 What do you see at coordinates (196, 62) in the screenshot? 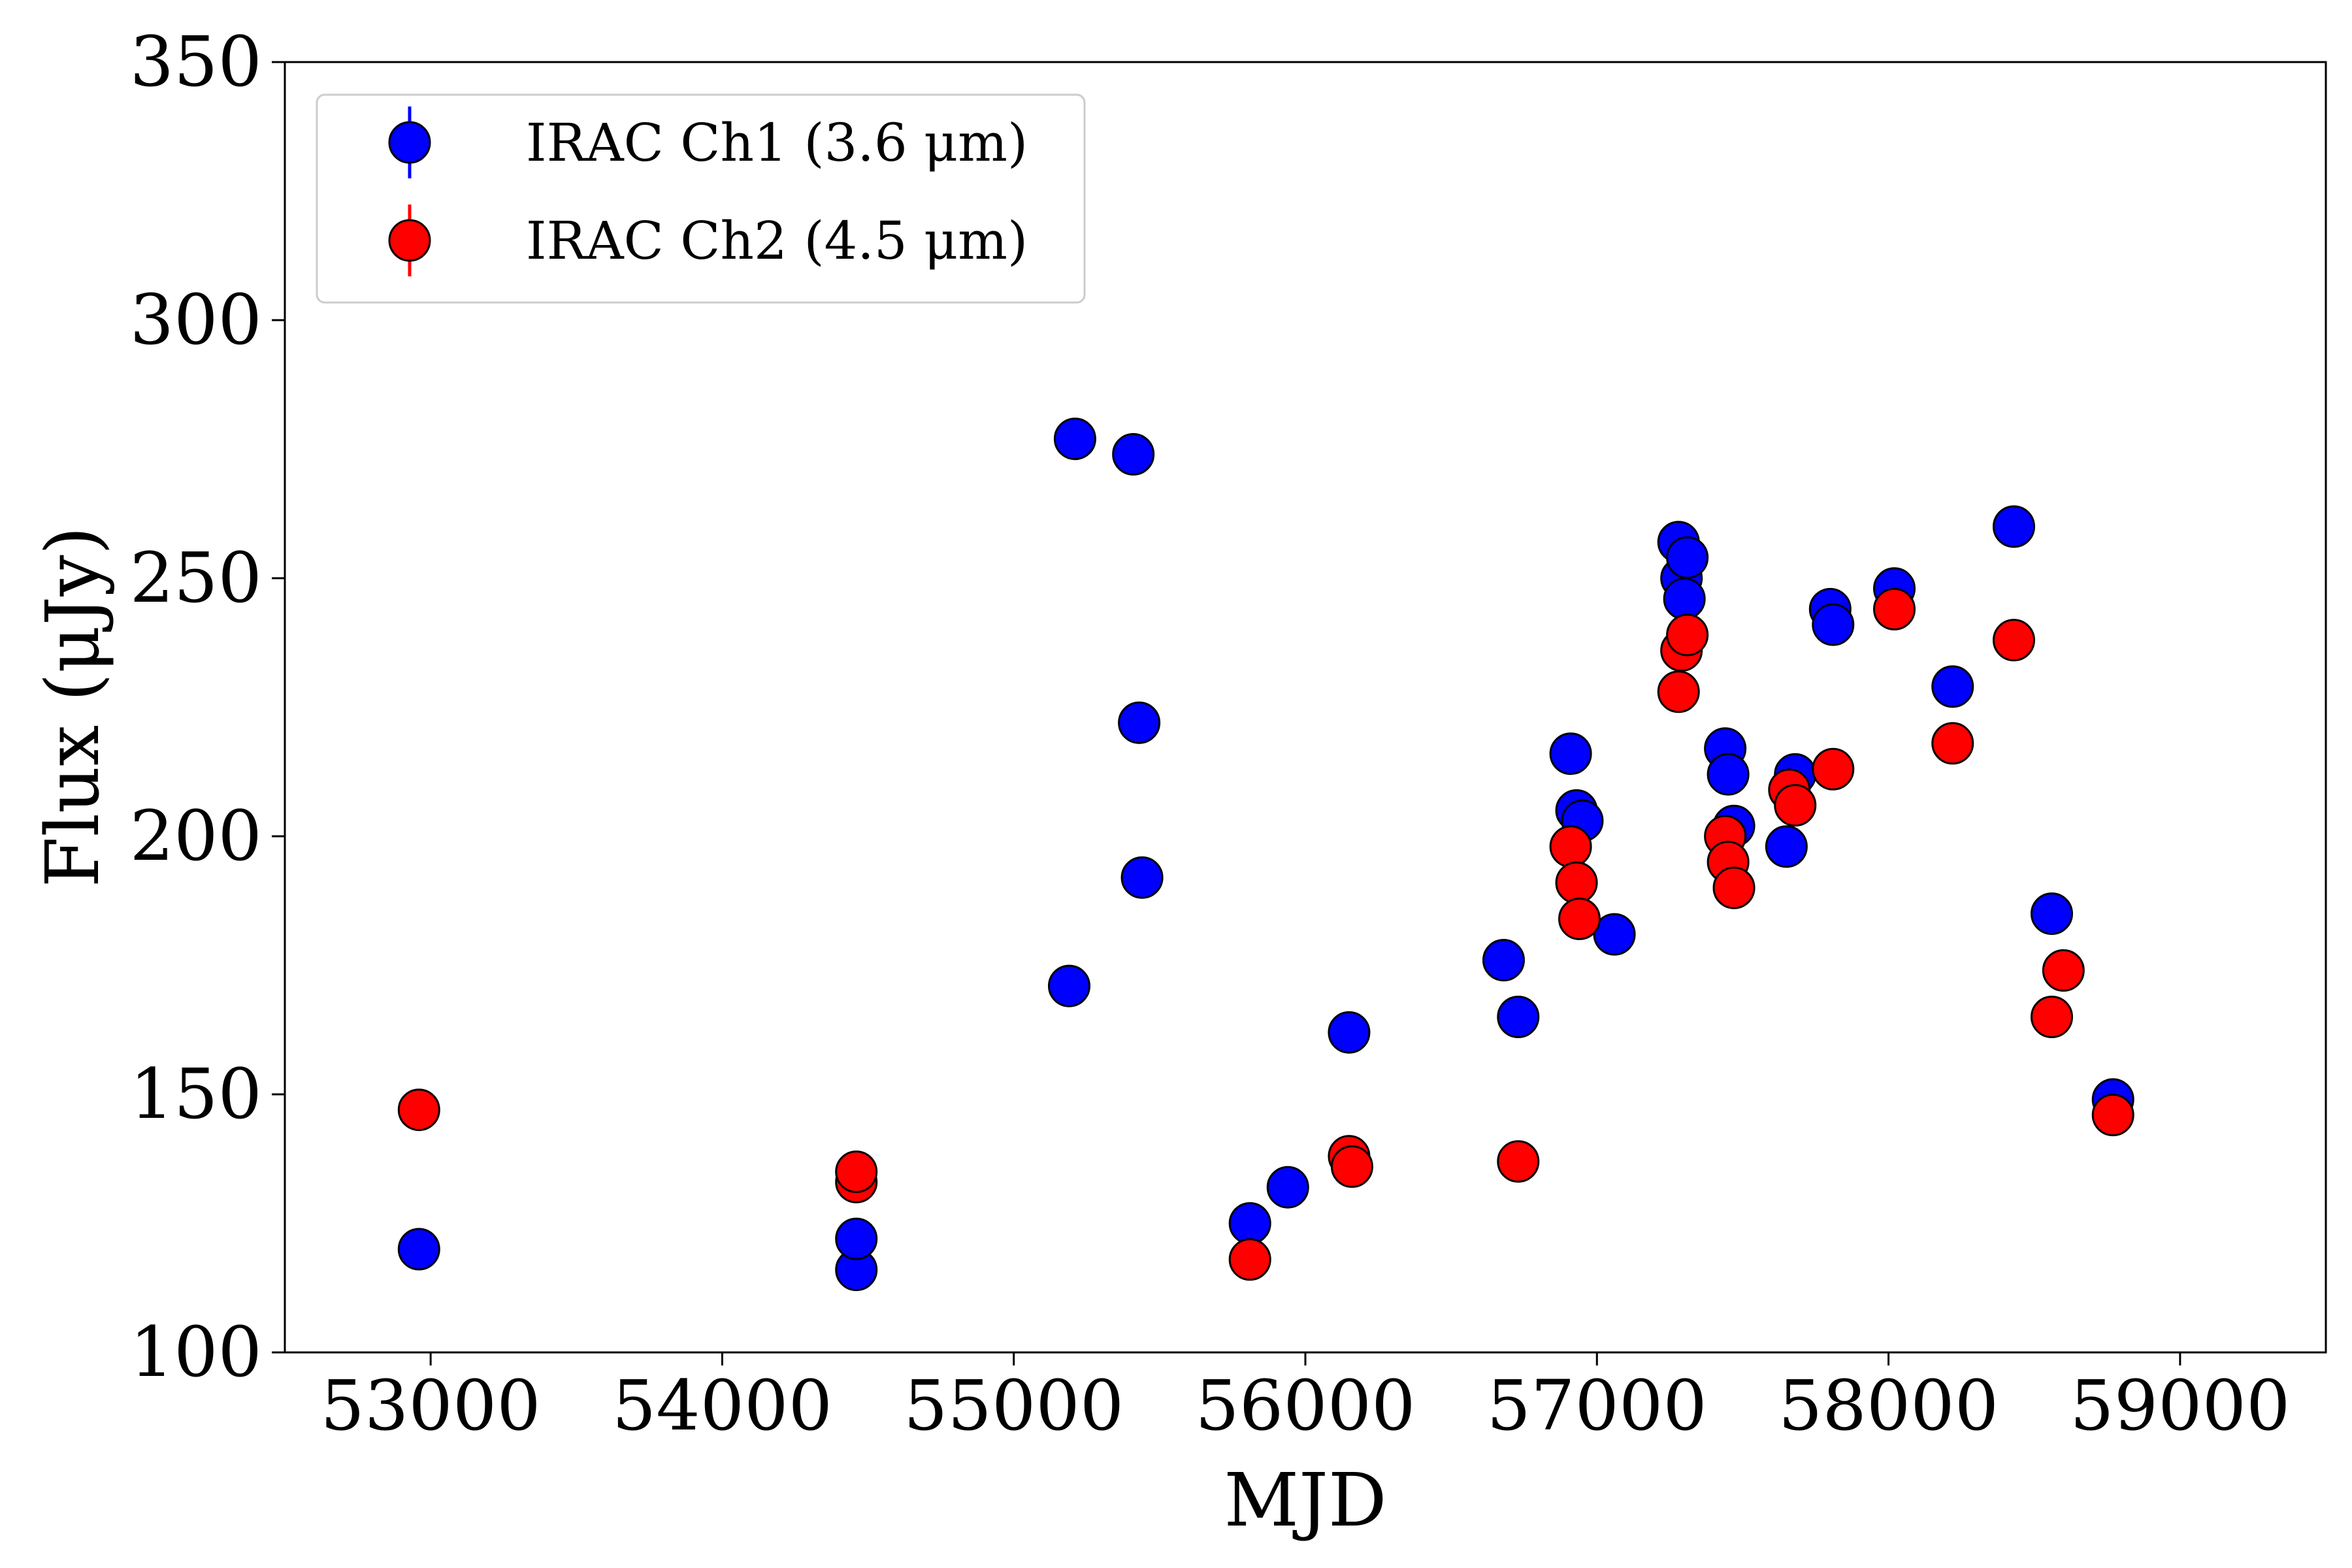
I see `y-tick-label: 350` at bounding box center [196, 62].